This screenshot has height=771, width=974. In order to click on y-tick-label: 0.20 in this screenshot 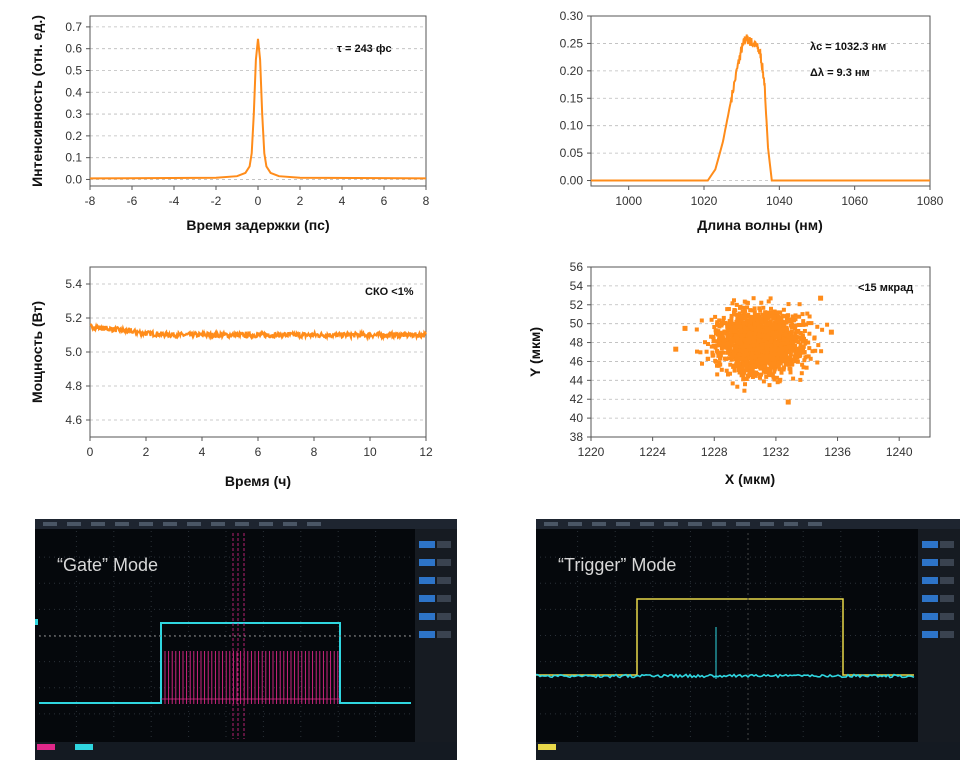, I will do `click(572, 71)`.